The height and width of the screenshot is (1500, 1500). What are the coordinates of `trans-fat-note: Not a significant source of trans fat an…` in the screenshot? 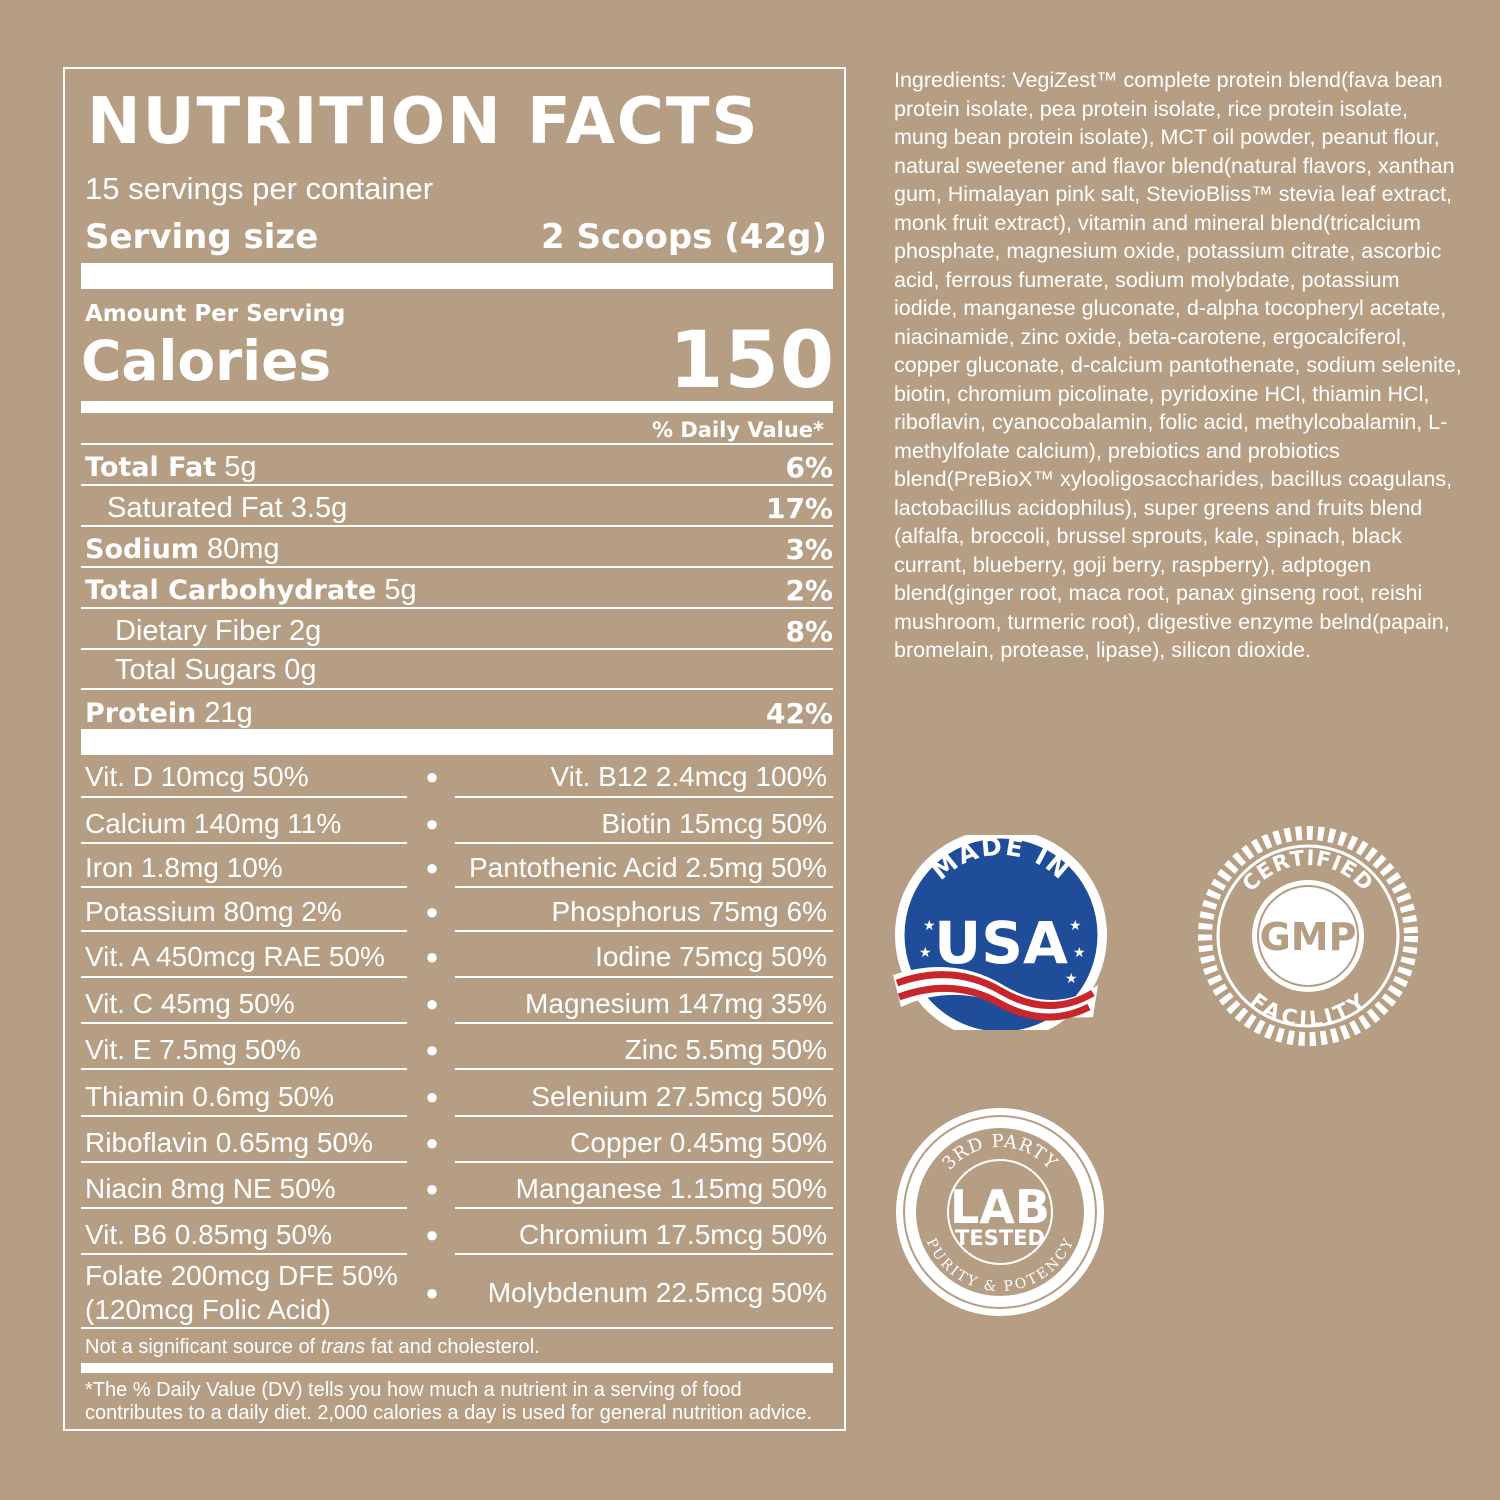 It's located at (312, 1347).